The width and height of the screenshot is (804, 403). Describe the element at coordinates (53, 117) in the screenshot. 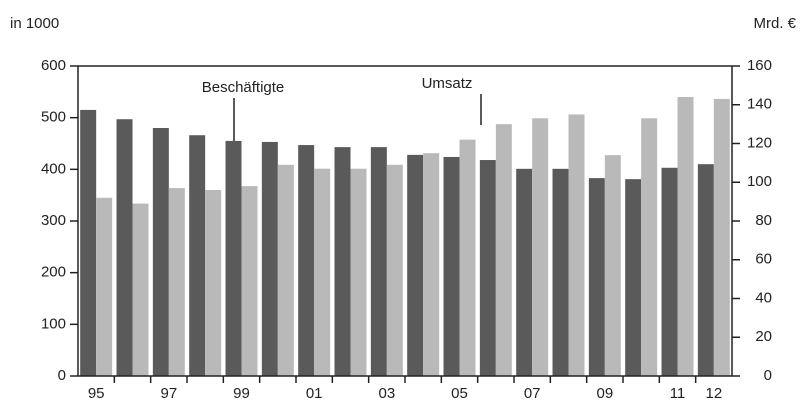

I see `y-tick-label: 500` at that location.